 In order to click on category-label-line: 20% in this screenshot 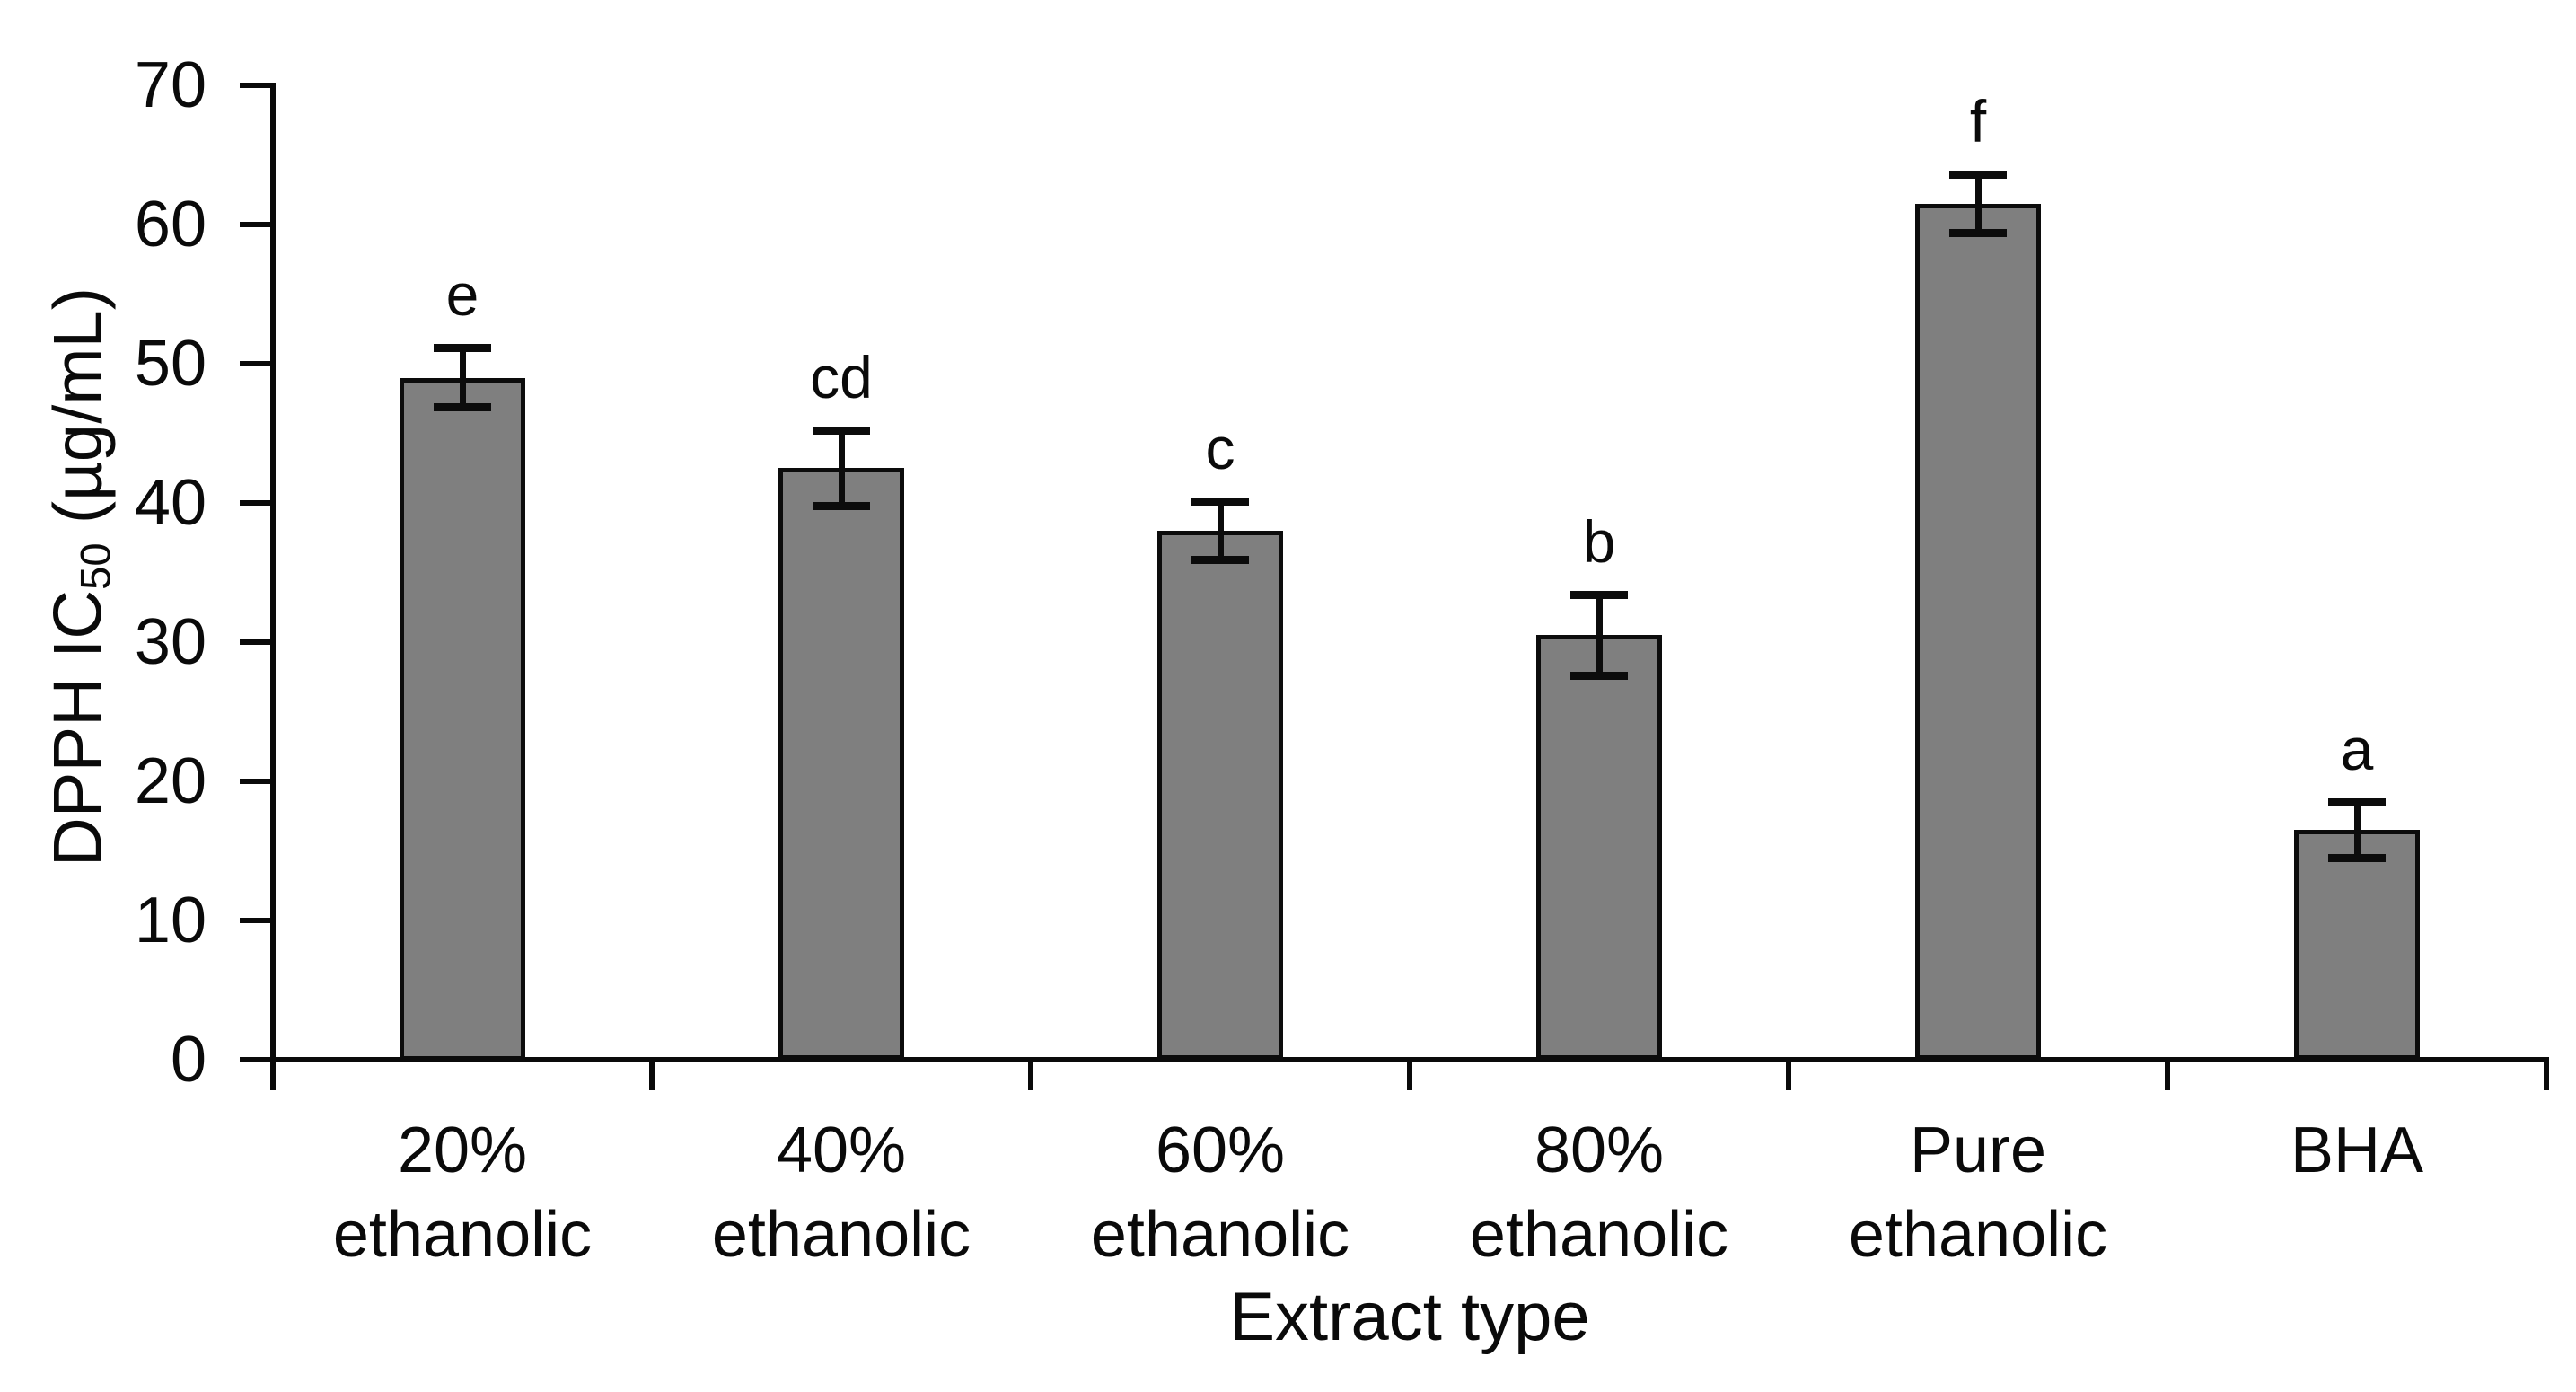, I will do `click(463, 1150)`.